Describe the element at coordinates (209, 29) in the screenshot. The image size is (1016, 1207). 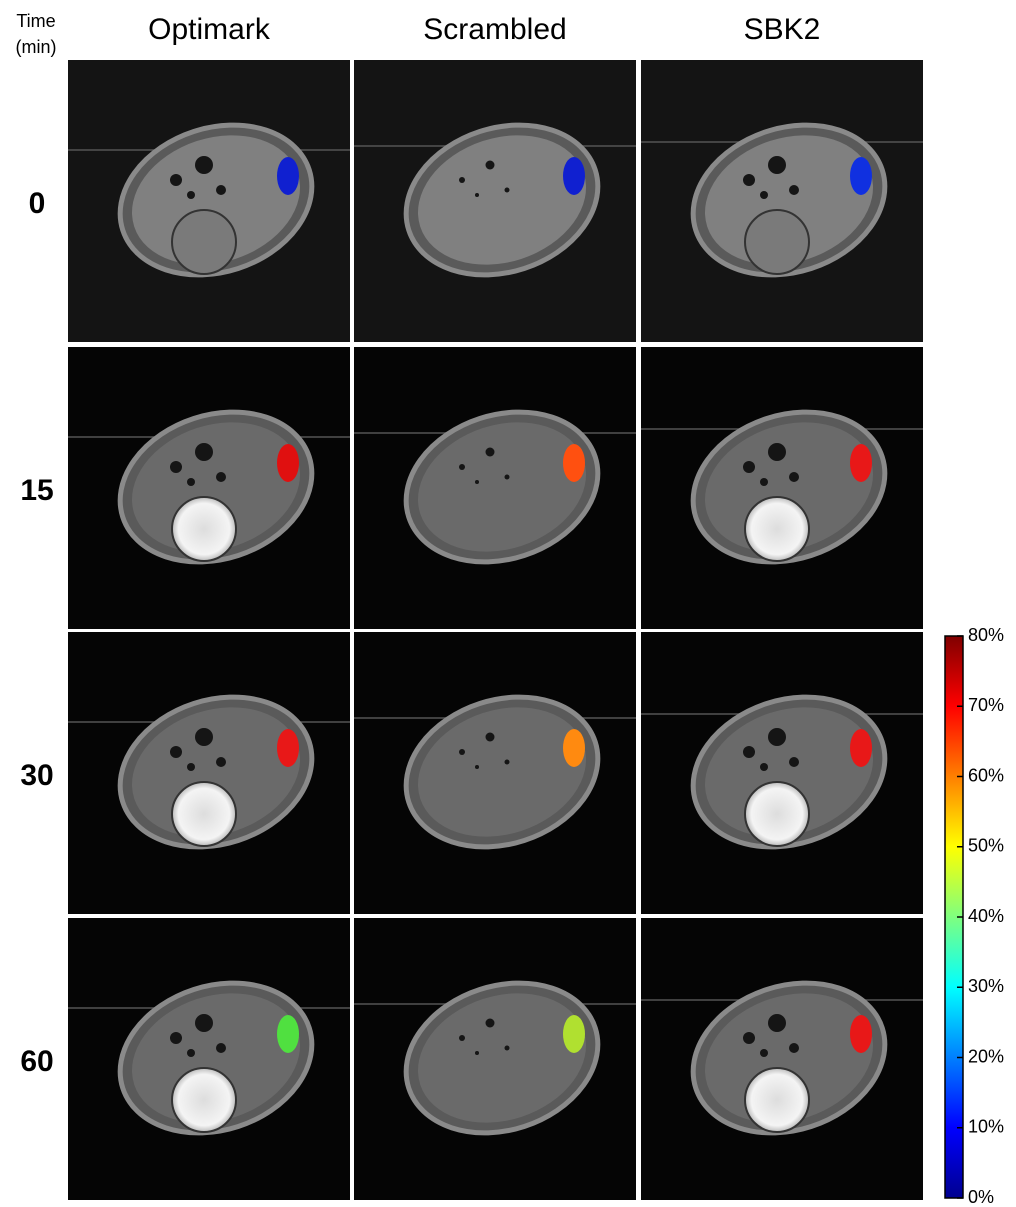
I see `column-header: Optimark` at that location.